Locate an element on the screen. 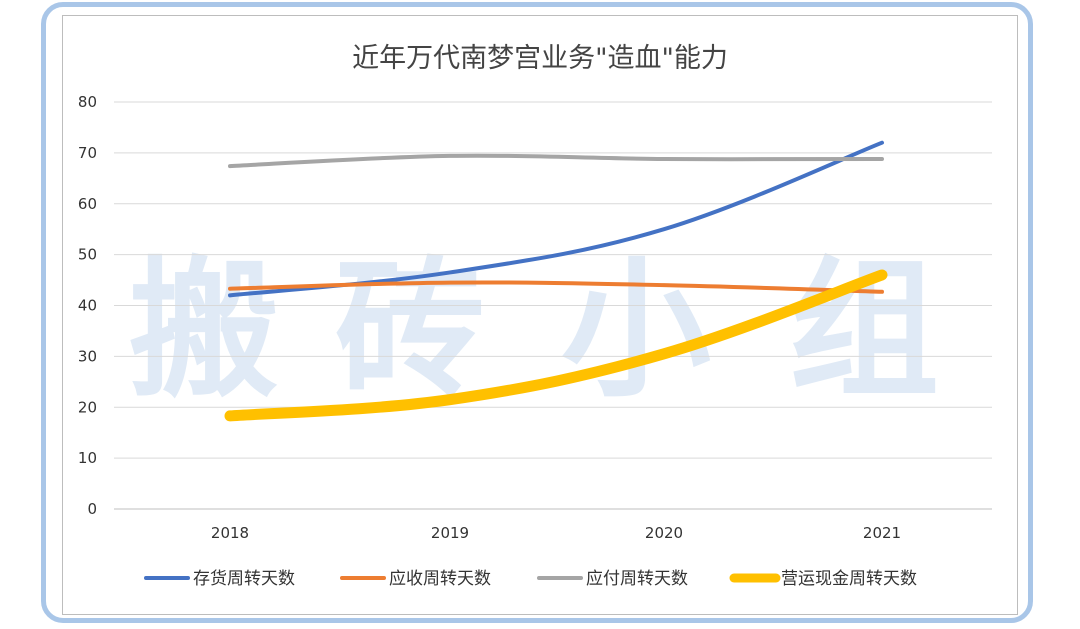 This screenshot has width=1080, height=629. y-tick-label: 40 is located at coordinates (87, 306).